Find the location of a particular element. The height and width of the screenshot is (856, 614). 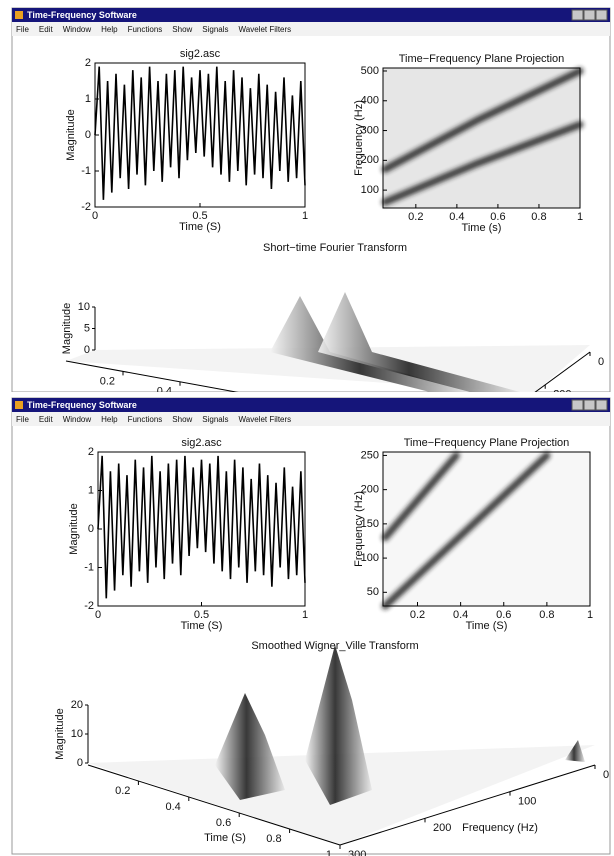

time-tick-label: 0.4 is located at coordinates (164, 392).